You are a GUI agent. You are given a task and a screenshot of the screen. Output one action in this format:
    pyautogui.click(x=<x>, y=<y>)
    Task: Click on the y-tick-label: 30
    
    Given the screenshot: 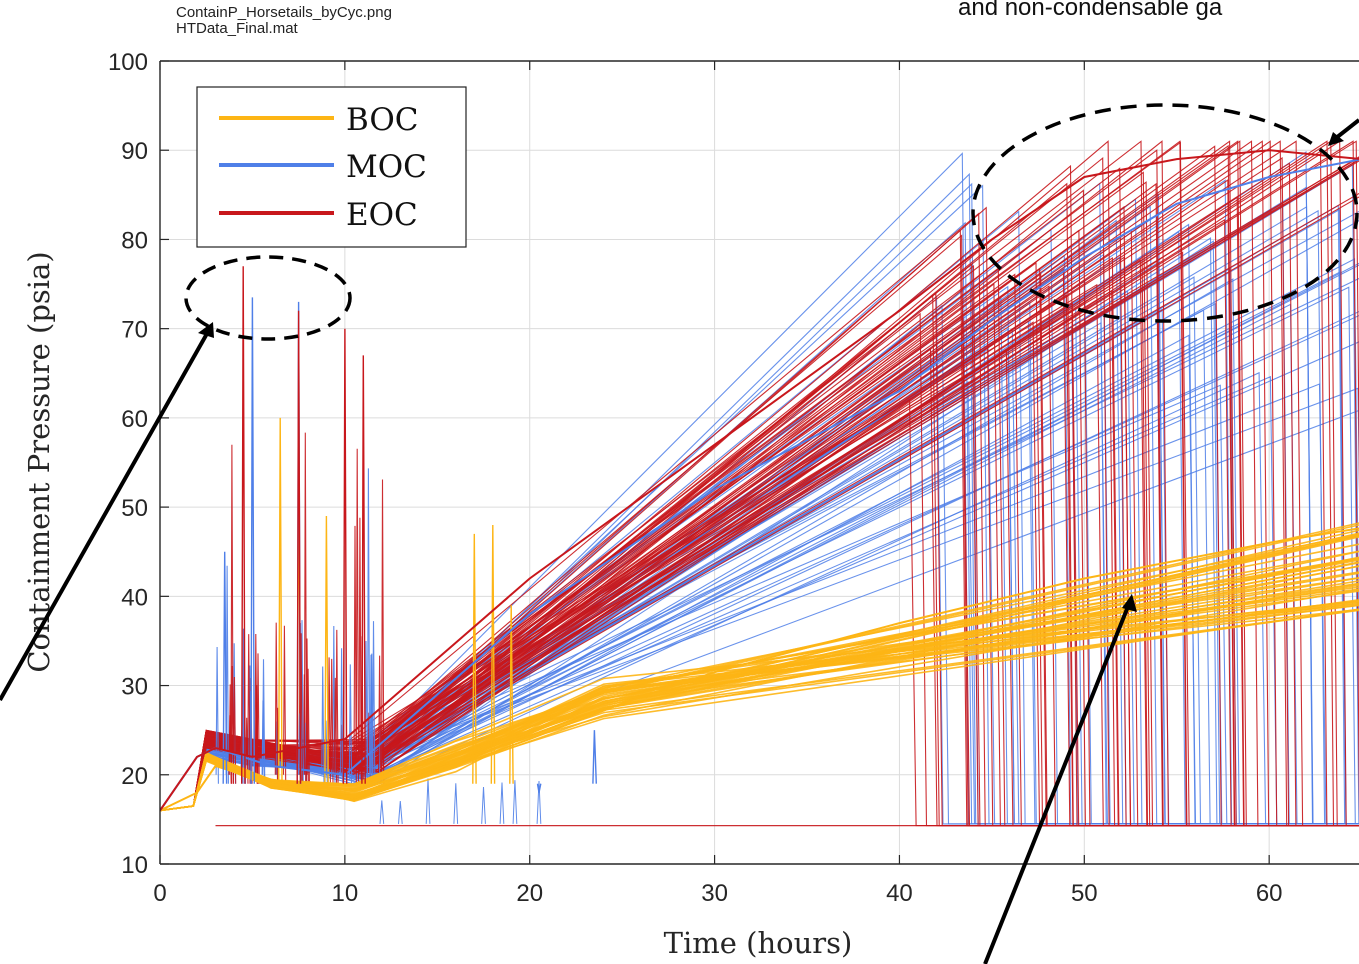 What is the action you would take?
    pyautogui.click(x=134, y=687)
    